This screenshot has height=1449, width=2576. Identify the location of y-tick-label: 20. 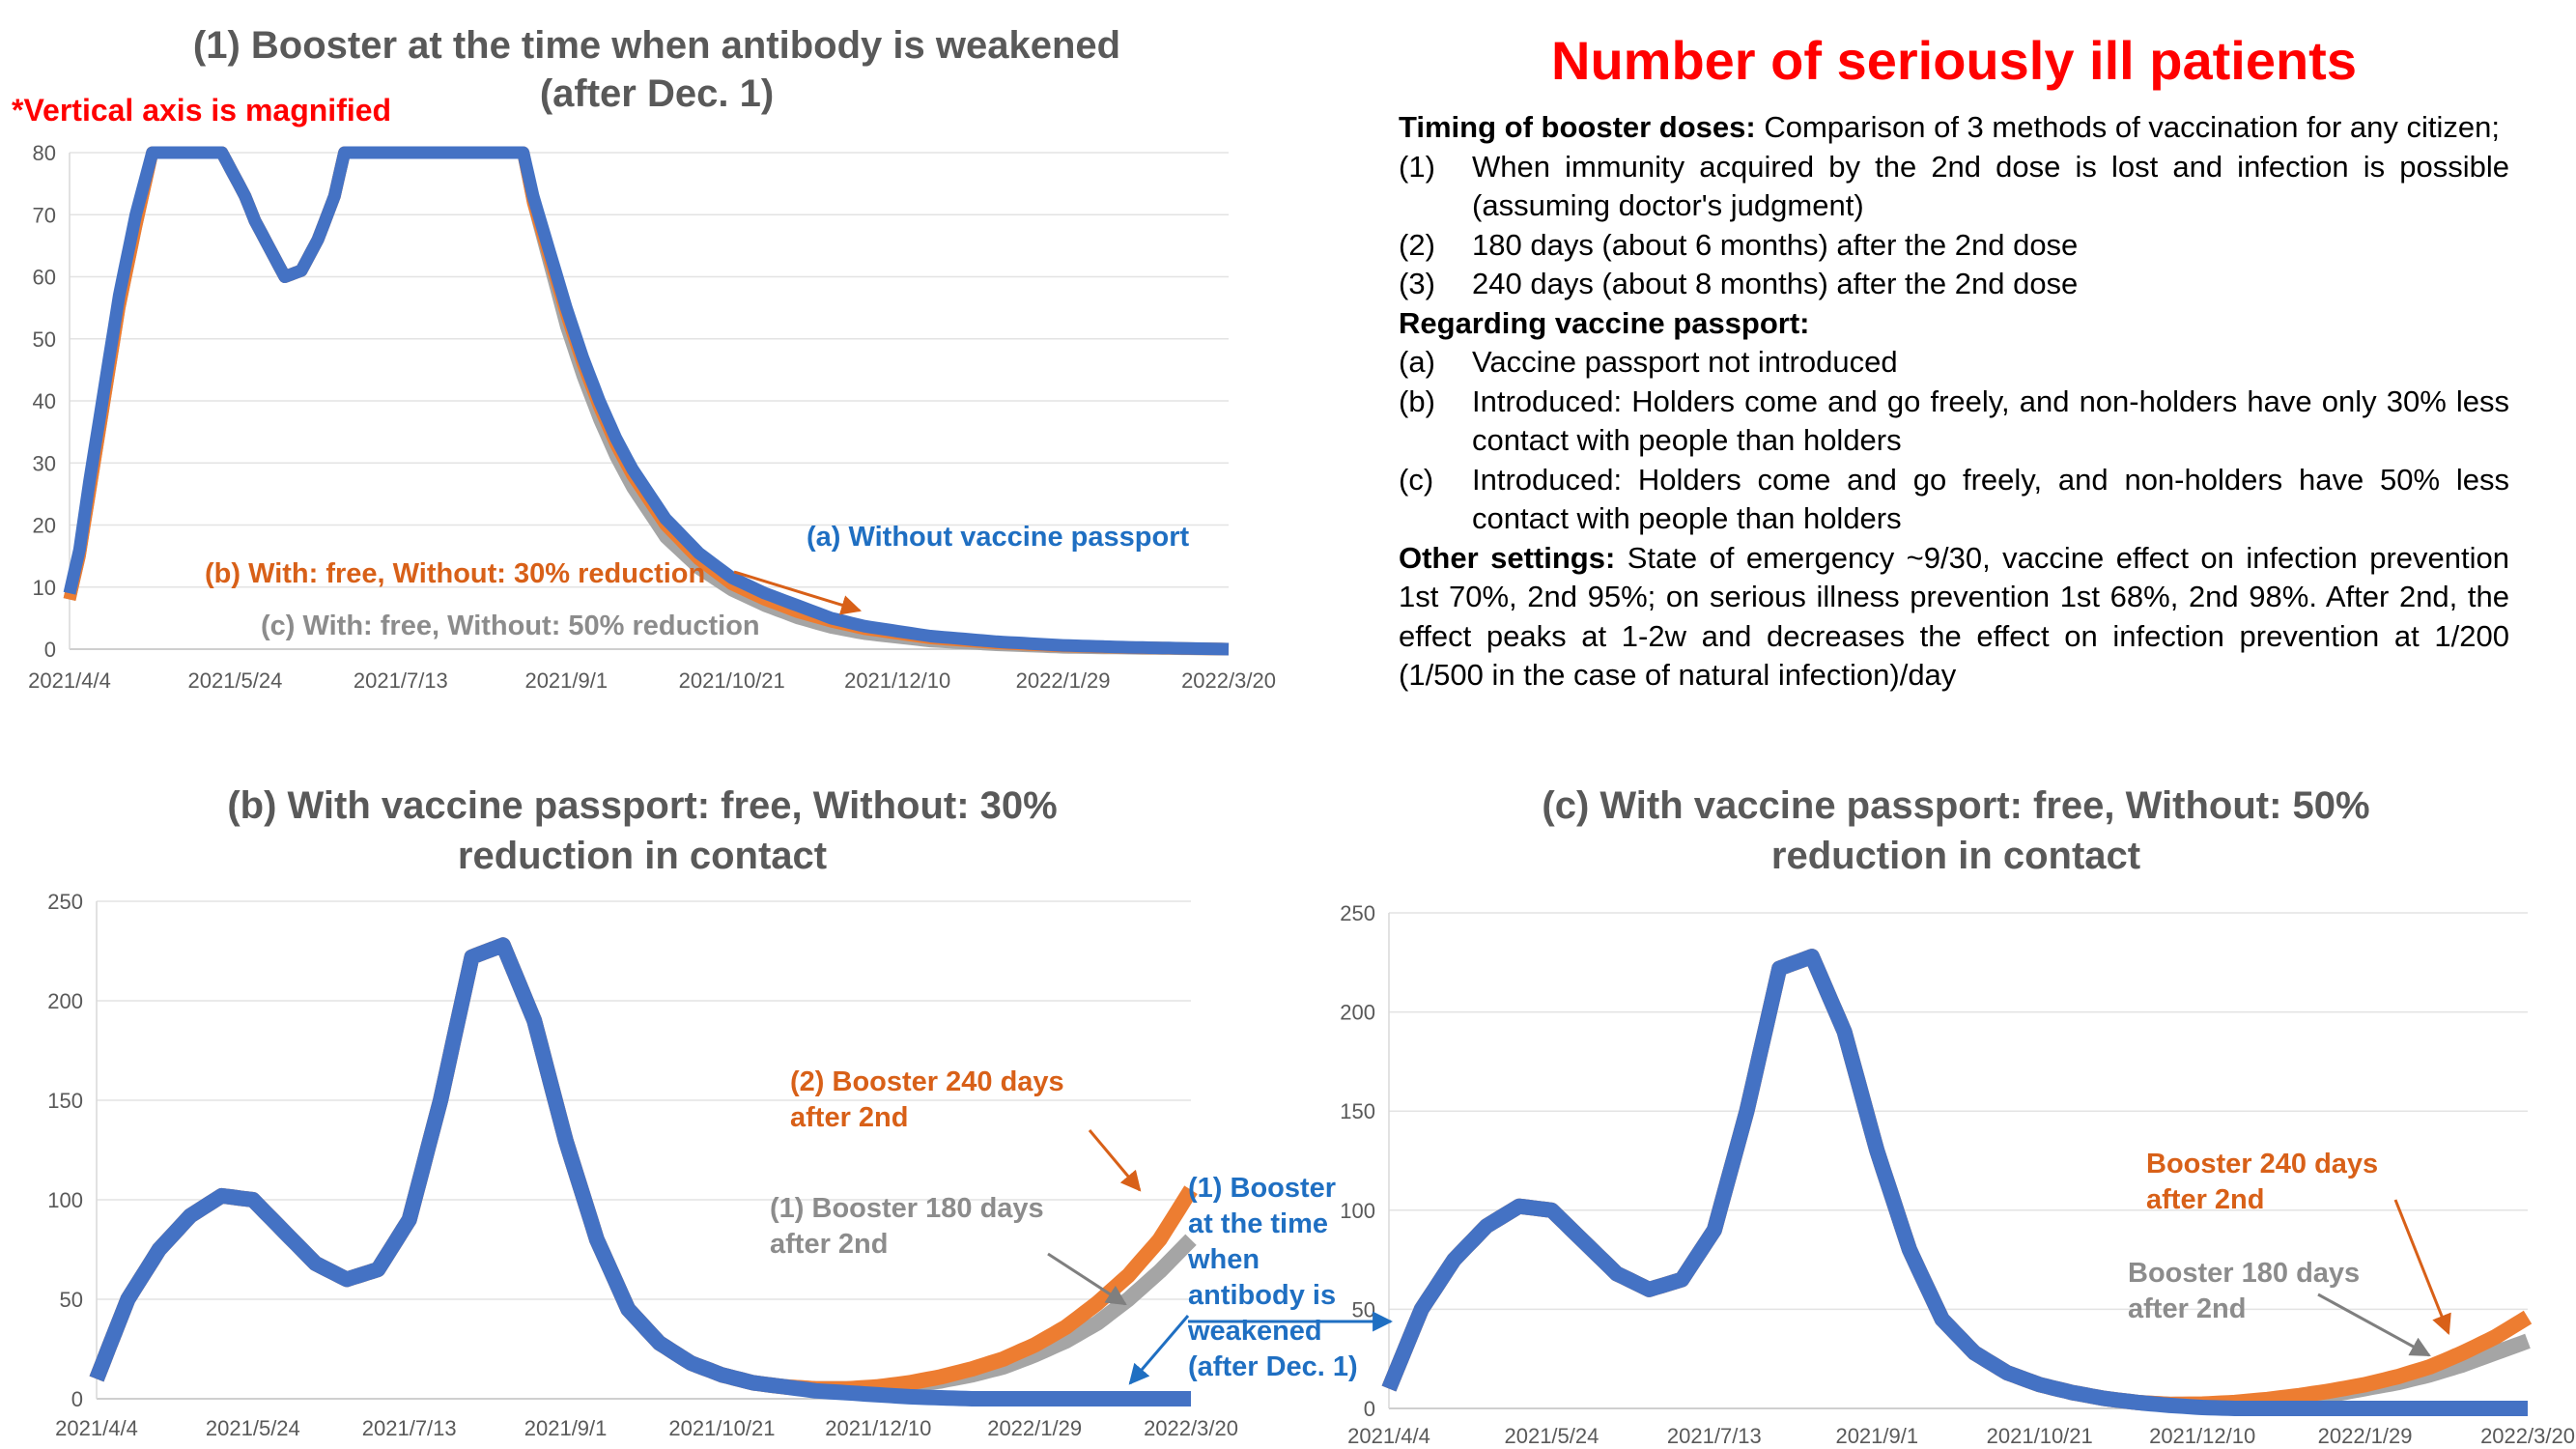
(44, 526).